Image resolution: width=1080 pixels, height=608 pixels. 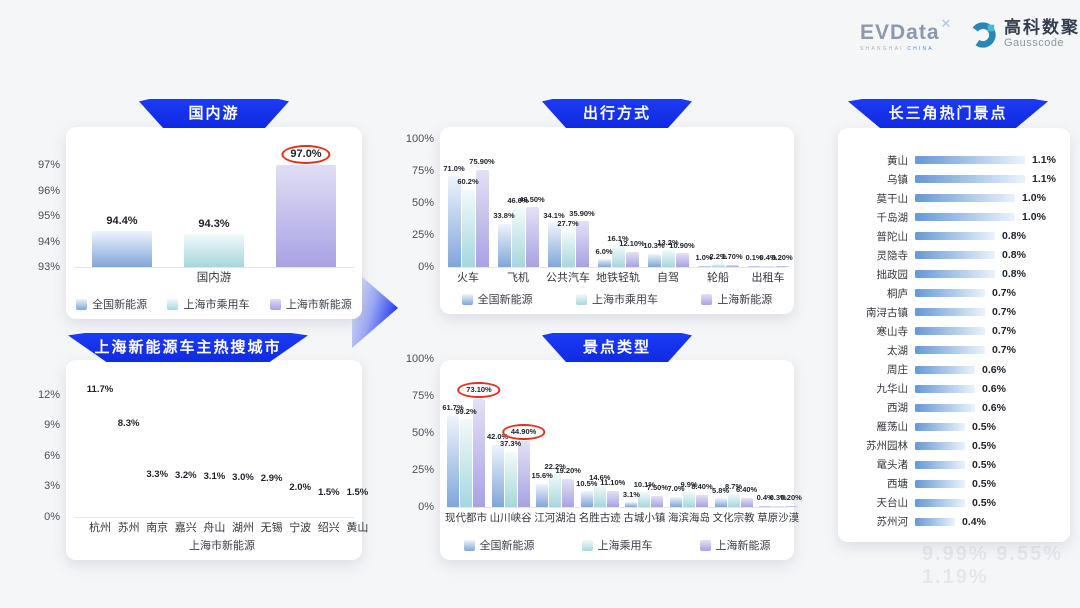 I want to click on value-label: 59.2%, so click(x=466, y=411).